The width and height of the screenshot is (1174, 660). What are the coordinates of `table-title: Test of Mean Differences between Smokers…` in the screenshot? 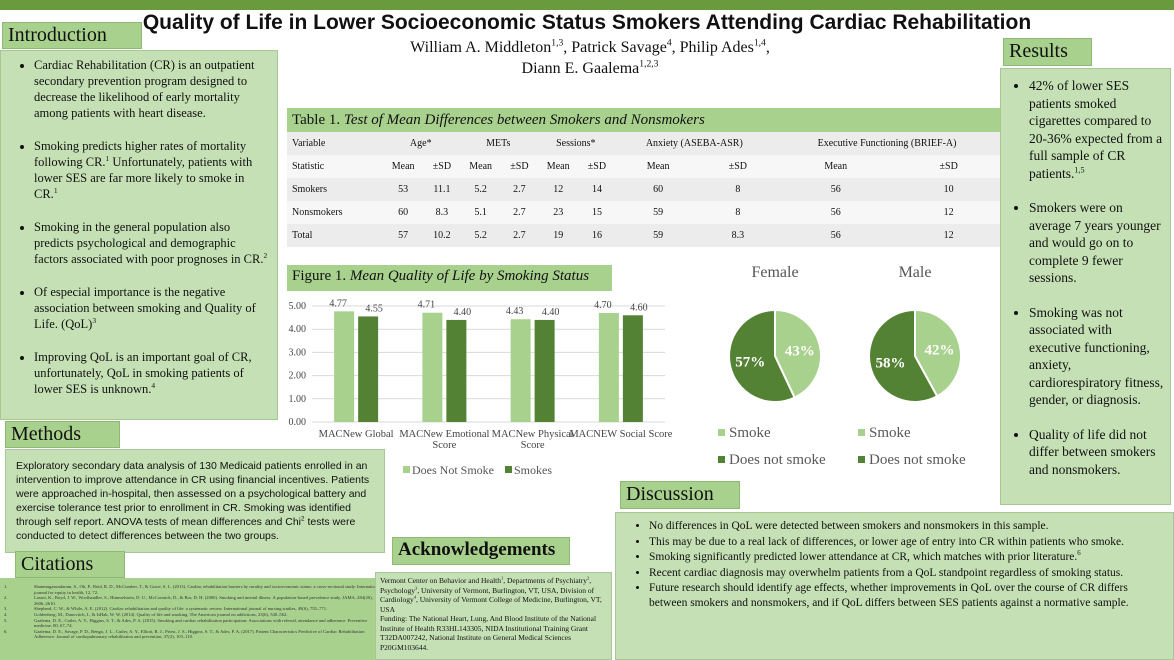 It's located at (524, 119).